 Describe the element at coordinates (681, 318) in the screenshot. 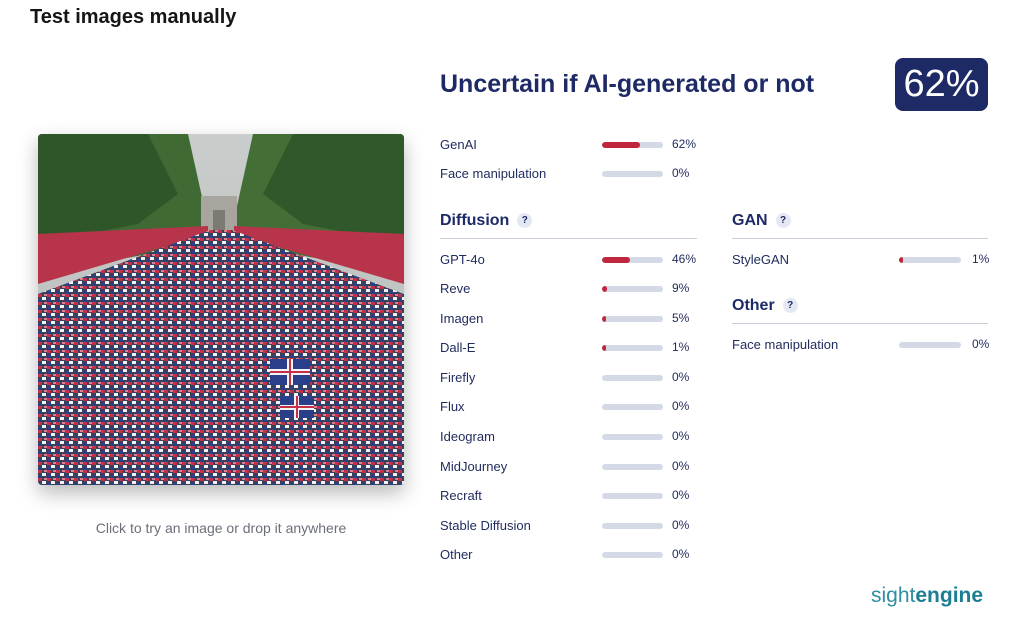

I see `row-percent: 5%` at that location.